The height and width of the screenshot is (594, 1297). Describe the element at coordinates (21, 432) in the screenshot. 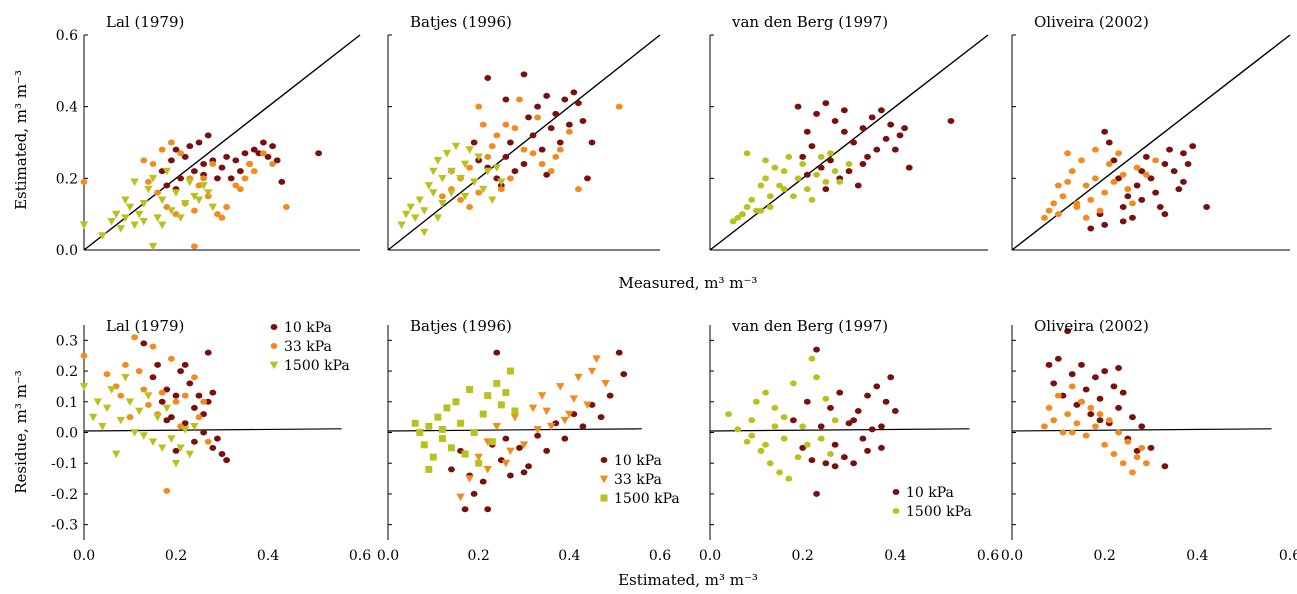

I see `bottom-y-axis-label: Residue, m³ m⁻³` at that location.